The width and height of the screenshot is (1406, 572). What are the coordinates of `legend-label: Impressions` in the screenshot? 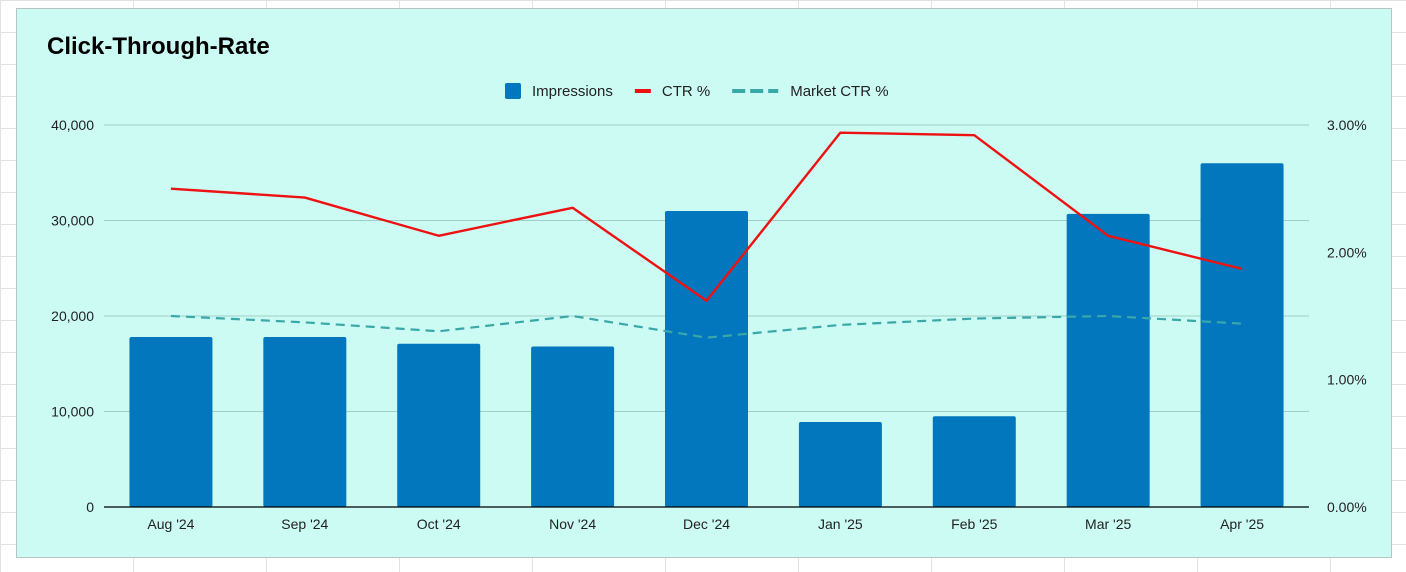 It's located at (572, 91).